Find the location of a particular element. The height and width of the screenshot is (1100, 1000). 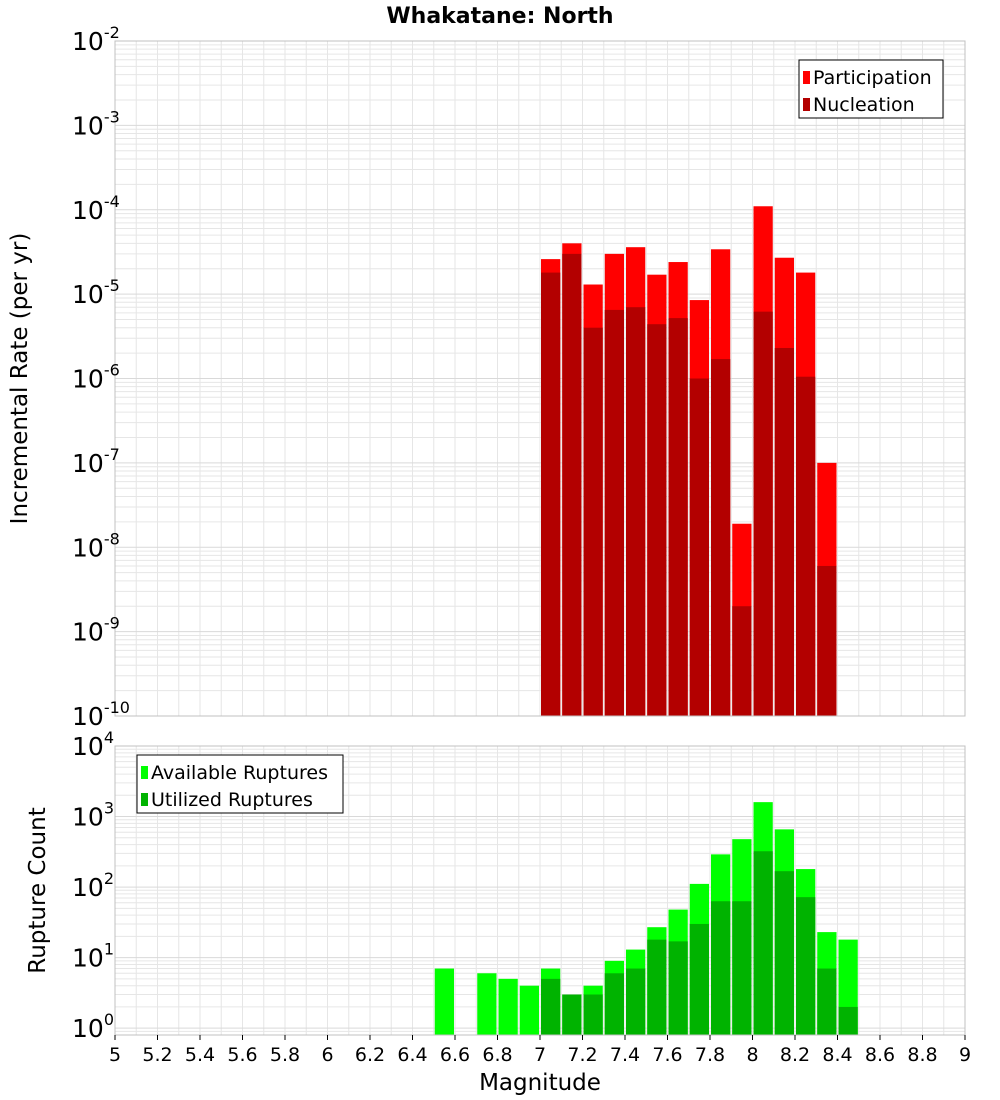

legend: Available Ruptures Utilized Ruptures is located at coordinates (240, 784).